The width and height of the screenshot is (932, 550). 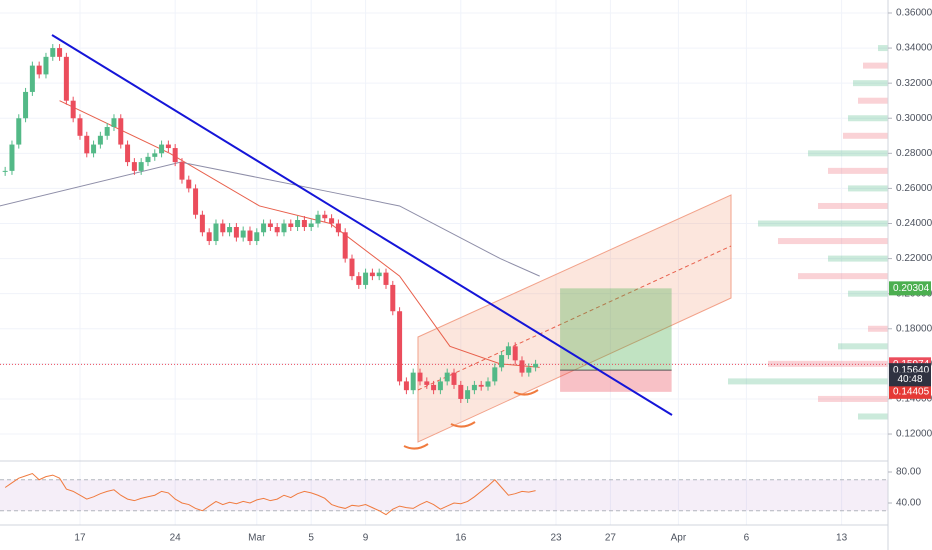 What do you see at coordinates (914, 328) in the screenshot?
I see `y-tick-label: 0.18000` at bounding box center [914, 328].